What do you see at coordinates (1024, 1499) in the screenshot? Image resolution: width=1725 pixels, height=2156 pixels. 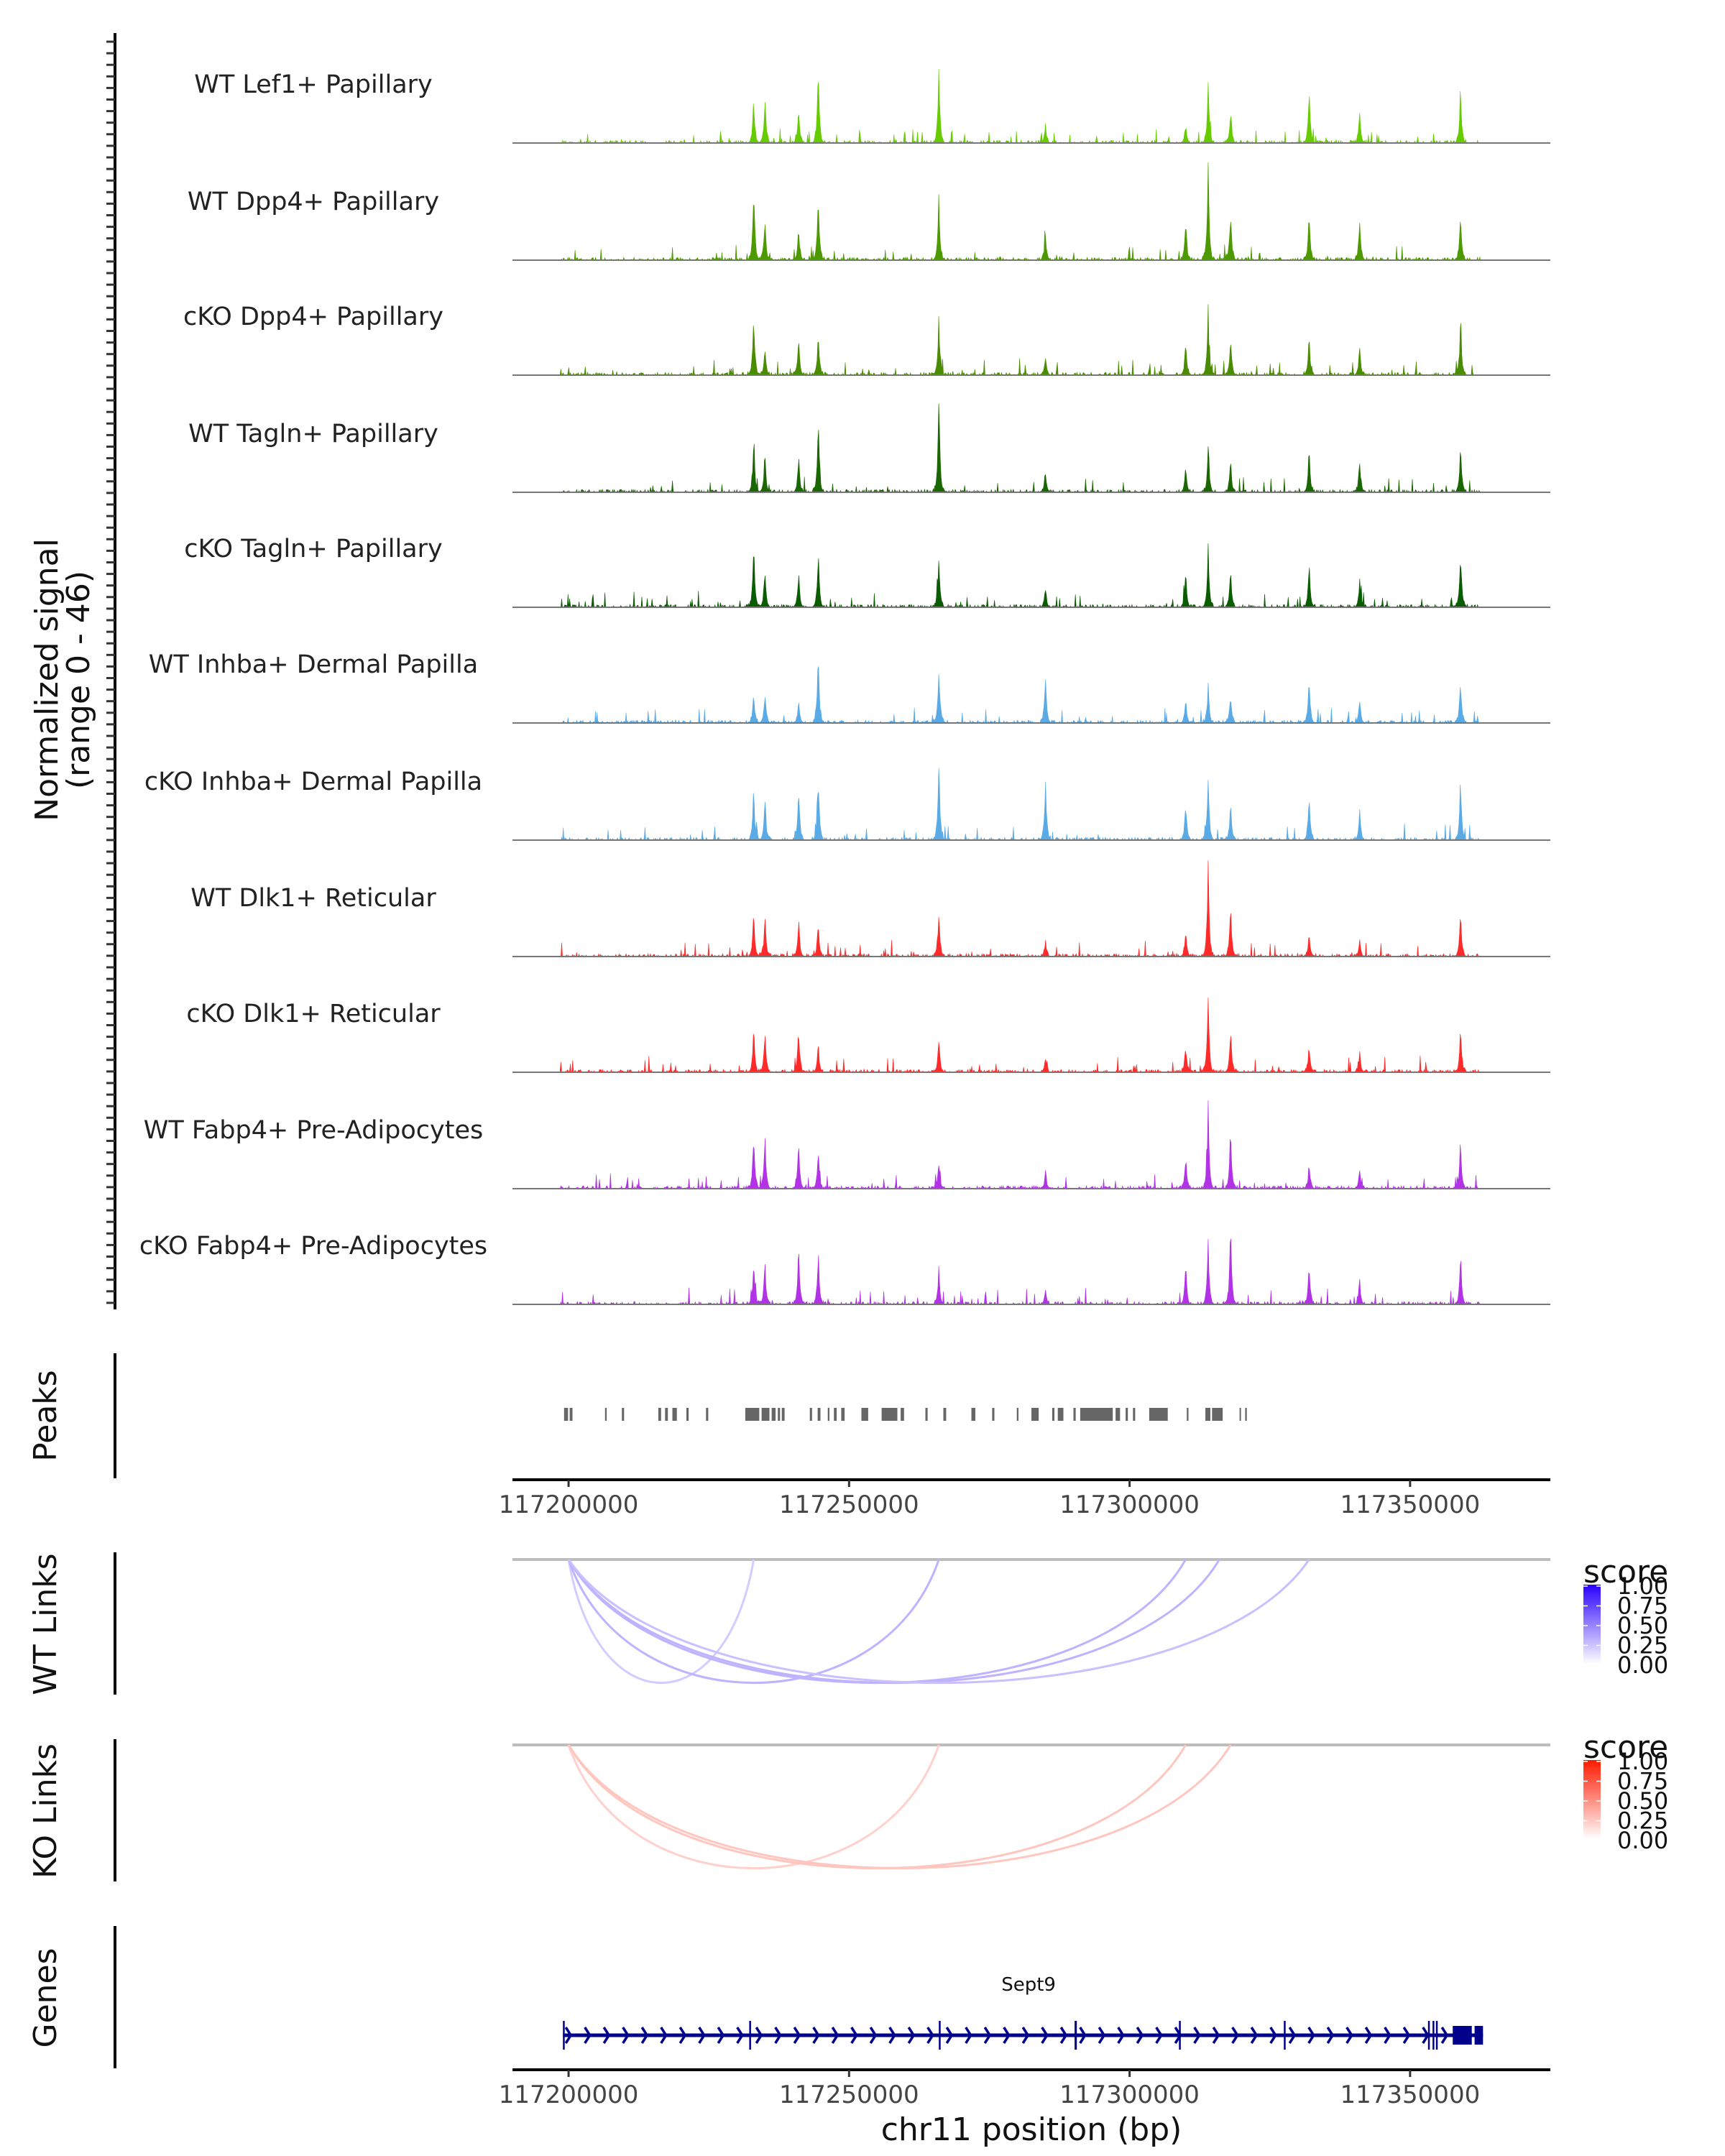 I see `x-axis-top: 117200000 117250000 117300000 117350000` at bounding box center [1024, 1499].